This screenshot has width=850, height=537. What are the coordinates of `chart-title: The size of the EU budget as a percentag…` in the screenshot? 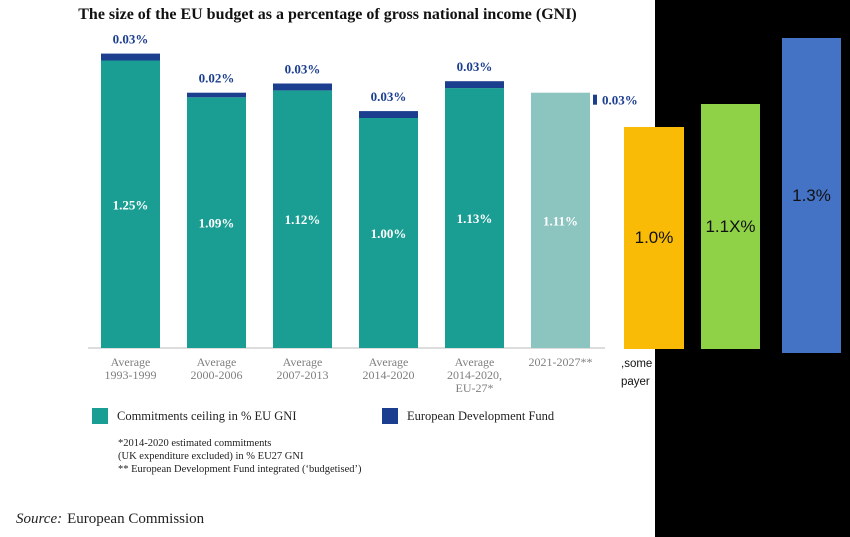 It's located at (327, 14).